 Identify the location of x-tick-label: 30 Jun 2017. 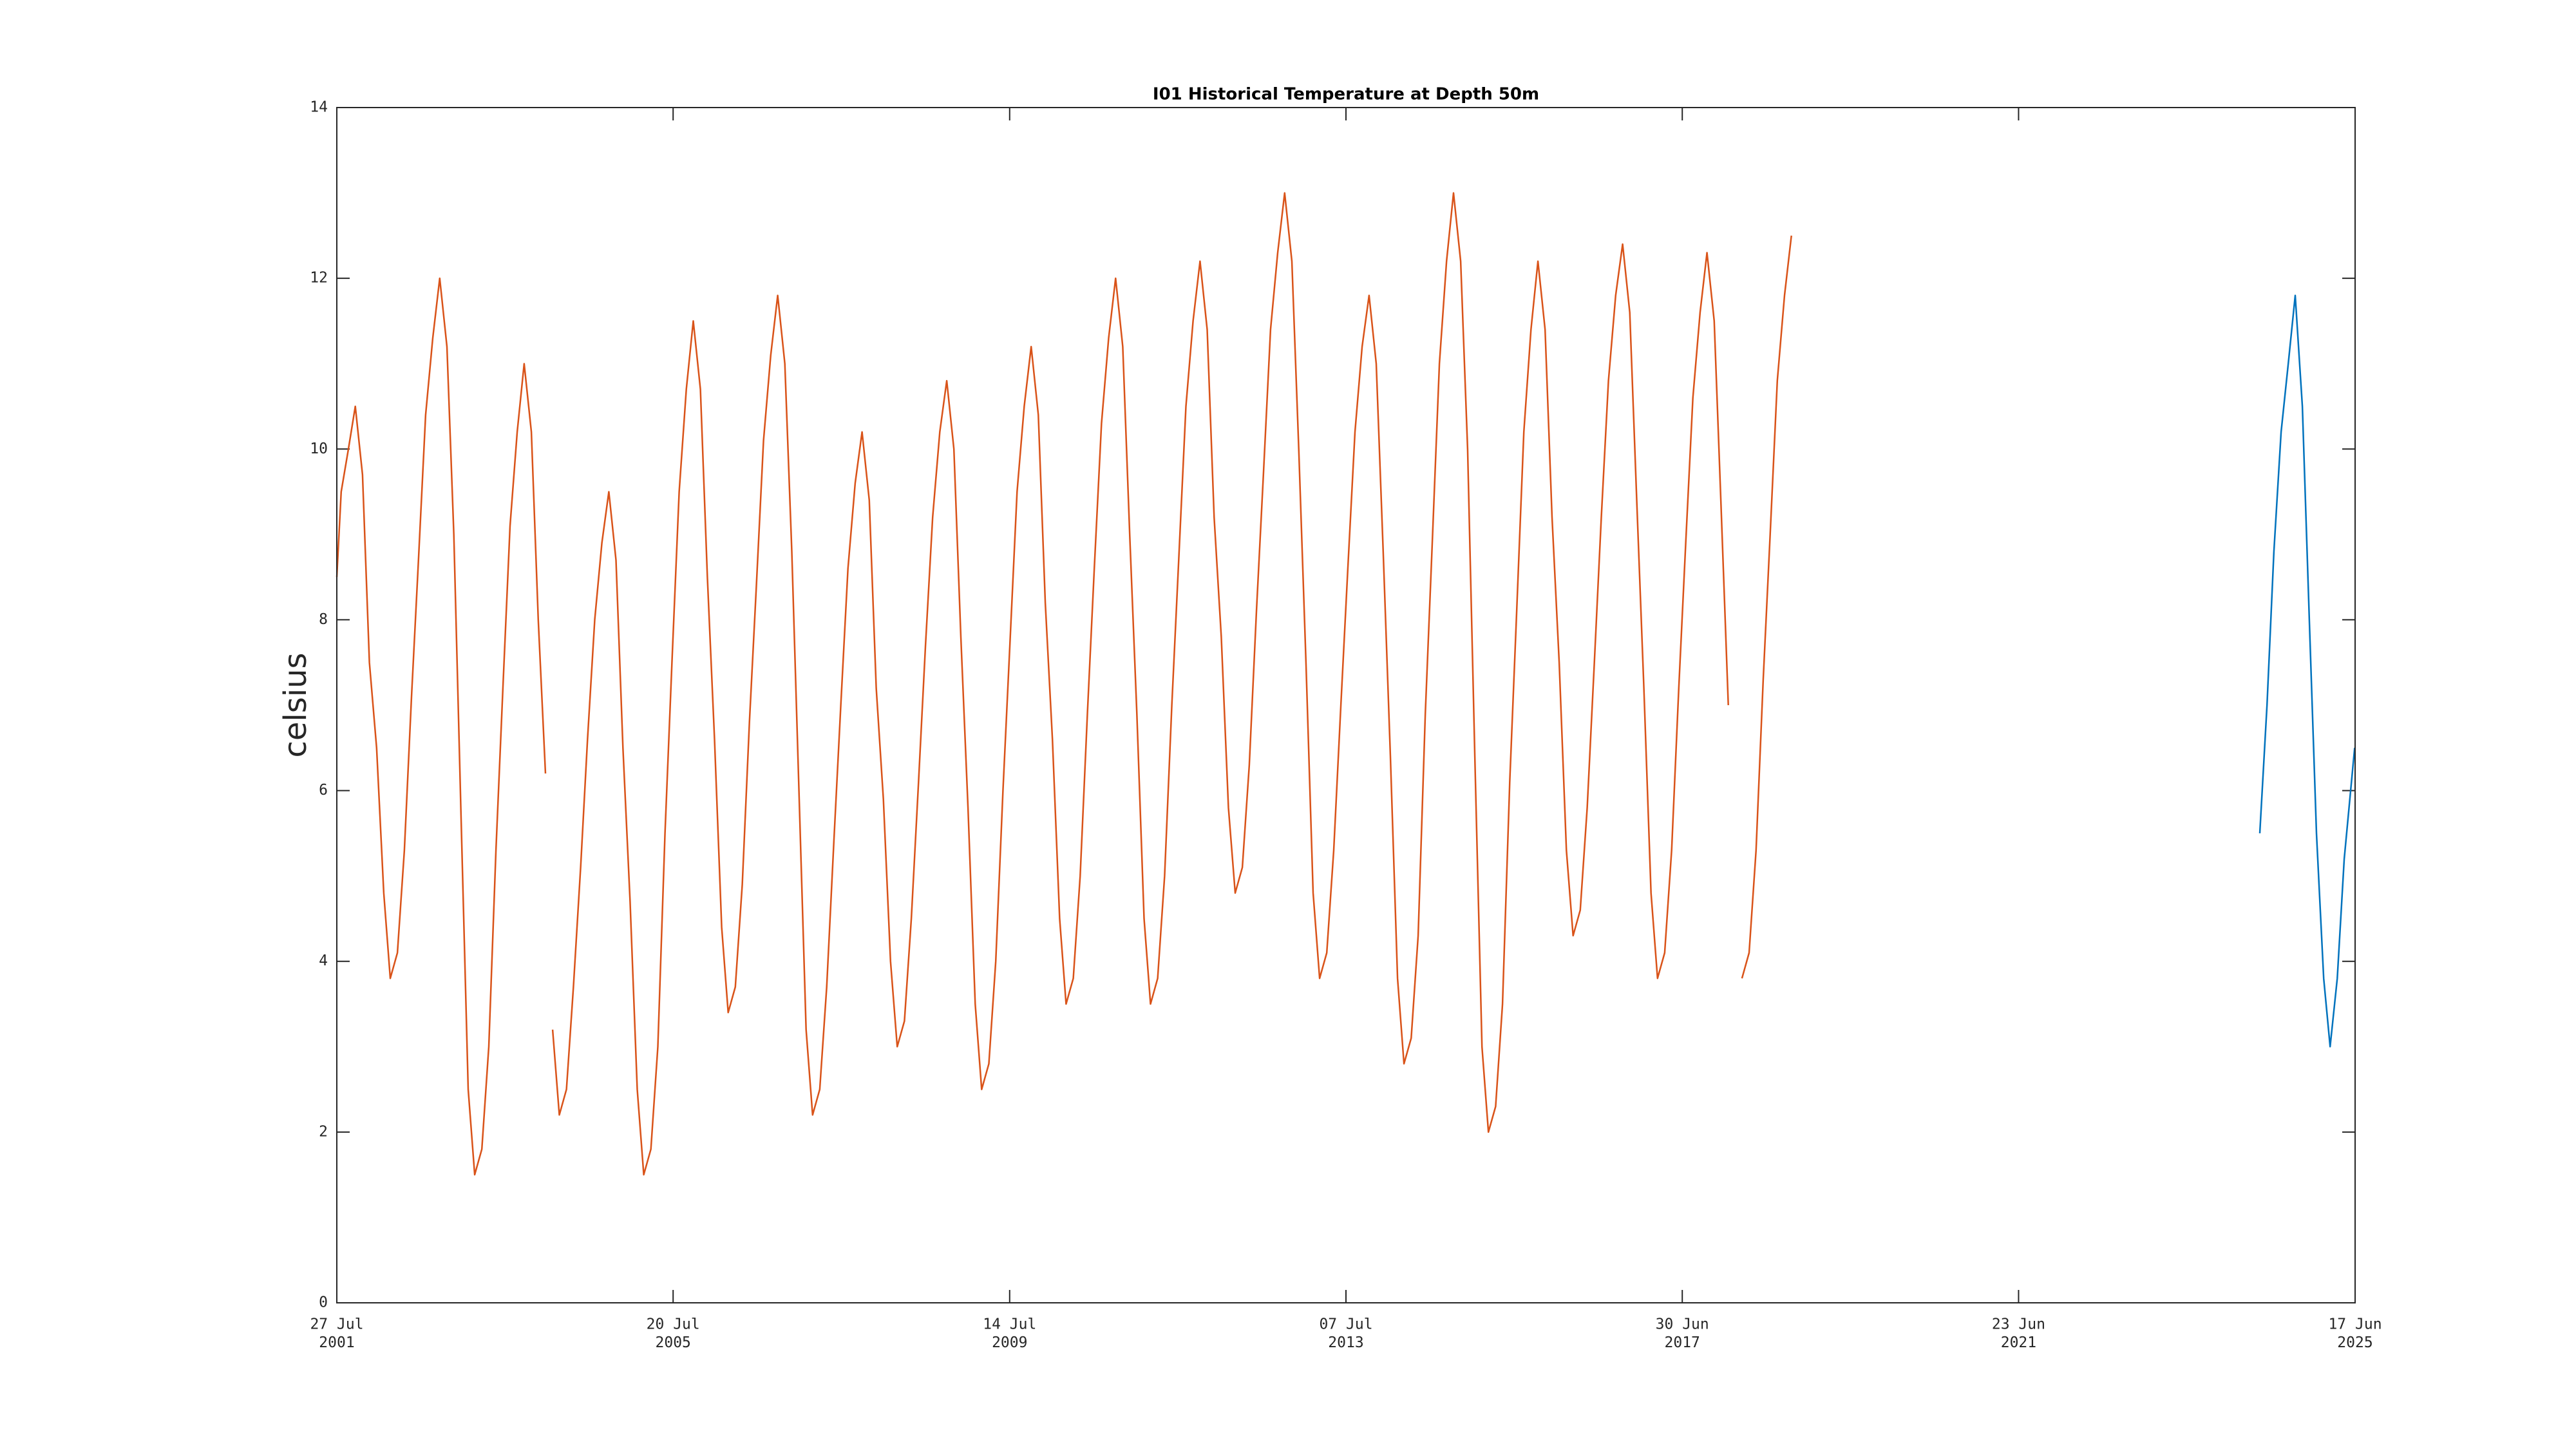
(1682, 1333).